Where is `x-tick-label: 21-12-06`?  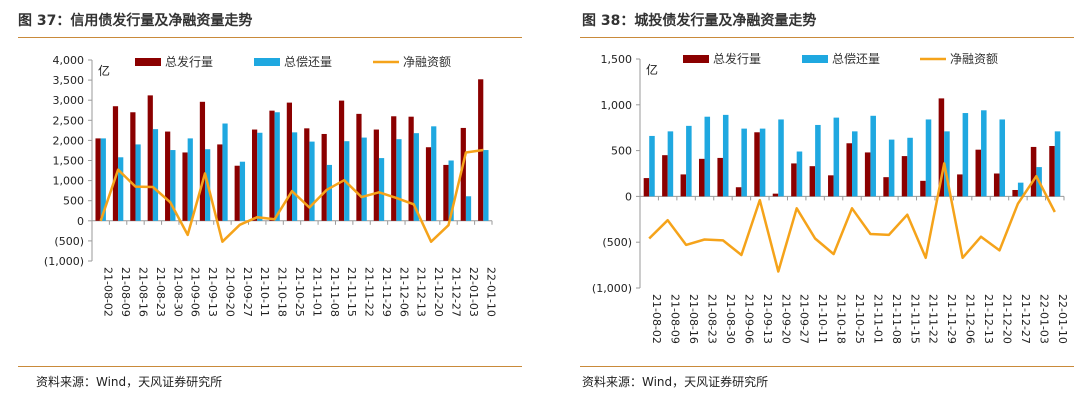
x-tick-label: 21-12-06 is located at coordinates (403, 292).